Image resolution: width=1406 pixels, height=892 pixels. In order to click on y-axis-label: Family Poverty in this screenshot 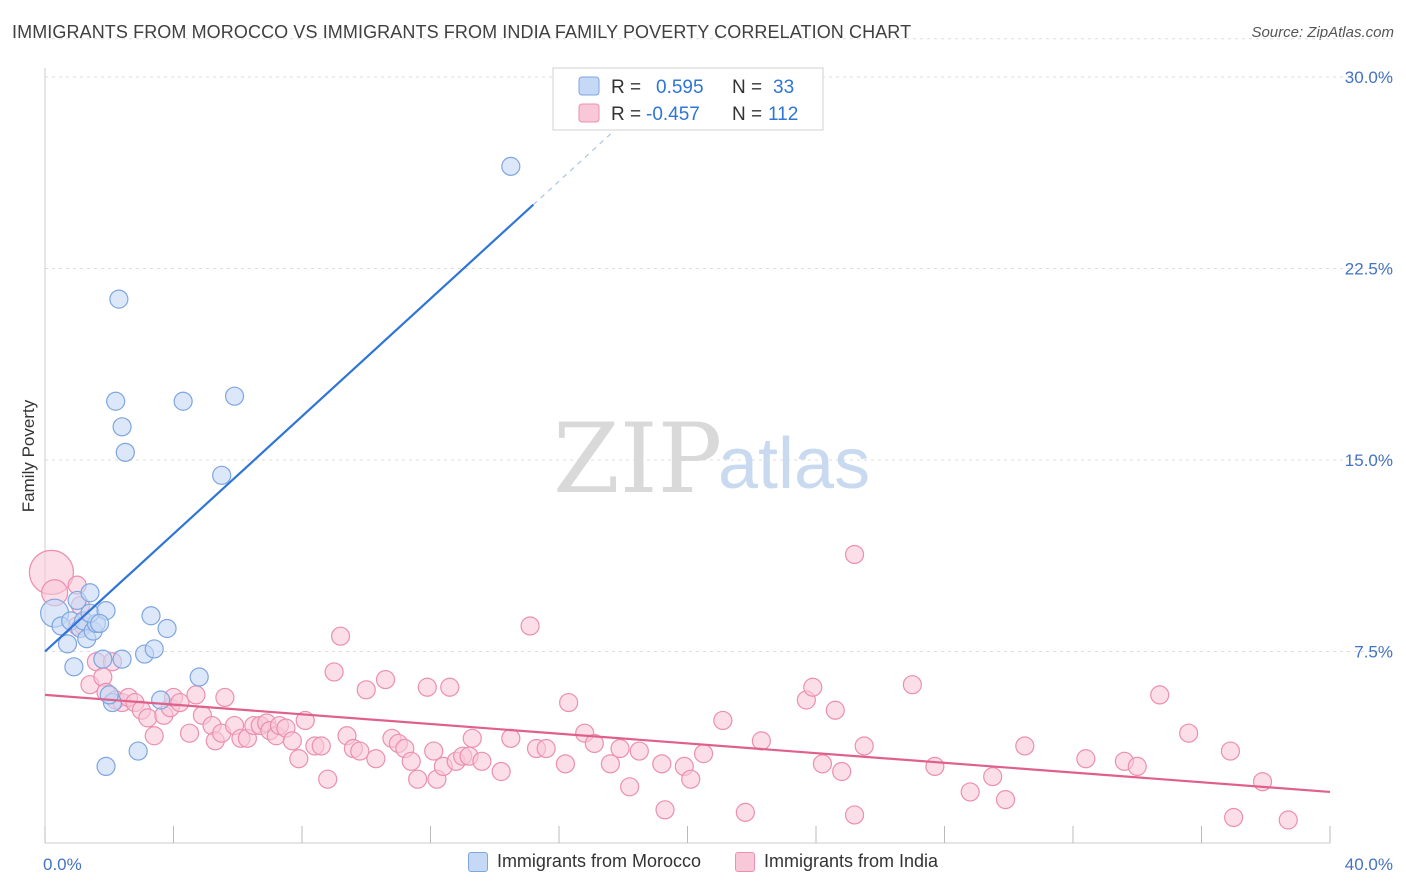, I will do `click(28, 455)`.